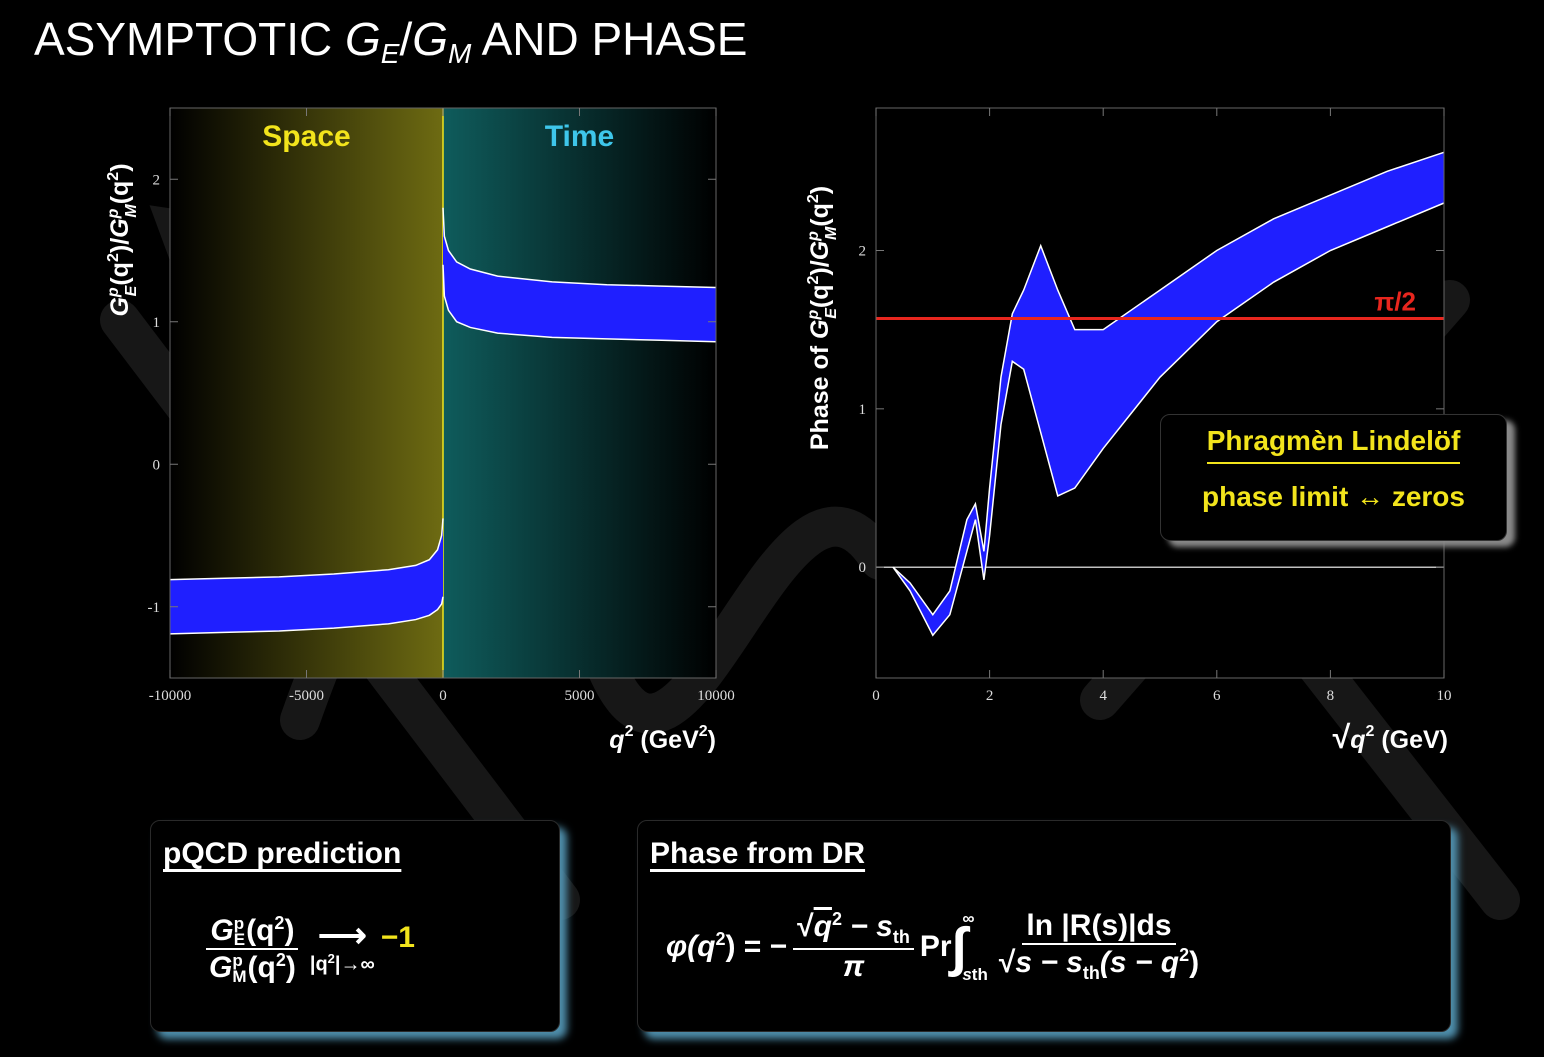 The width and height of the screenshot is (1544, 1057). Describe the element at coordinates (758, 853) in the screenshot. I see `box-heading: Phase from DR` at that location.